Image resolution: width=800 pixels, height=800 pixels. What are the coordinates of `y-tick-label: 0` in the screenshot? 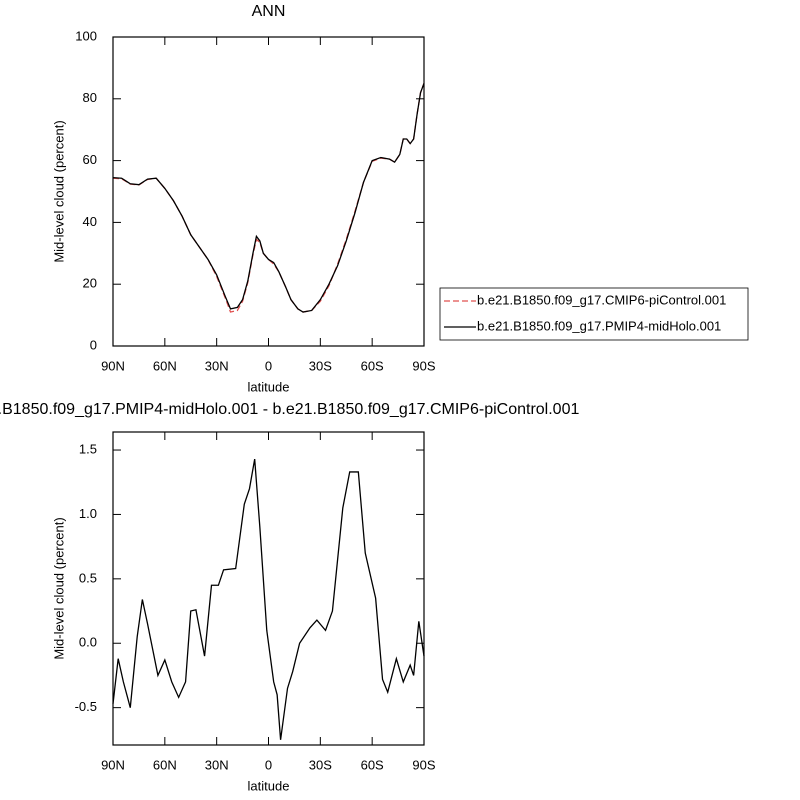 It's located at (93, 344).